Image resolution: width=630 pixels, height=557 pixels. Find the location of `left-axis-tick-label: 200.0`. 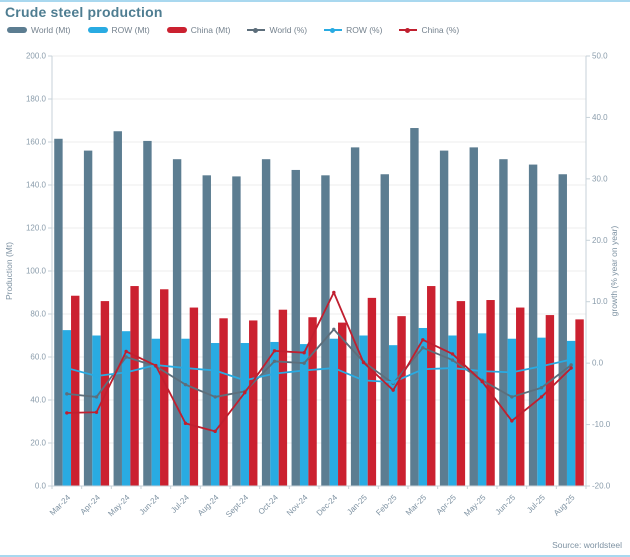

left-axis-tick-label: 200.0 is located at coordinates (36, 56).